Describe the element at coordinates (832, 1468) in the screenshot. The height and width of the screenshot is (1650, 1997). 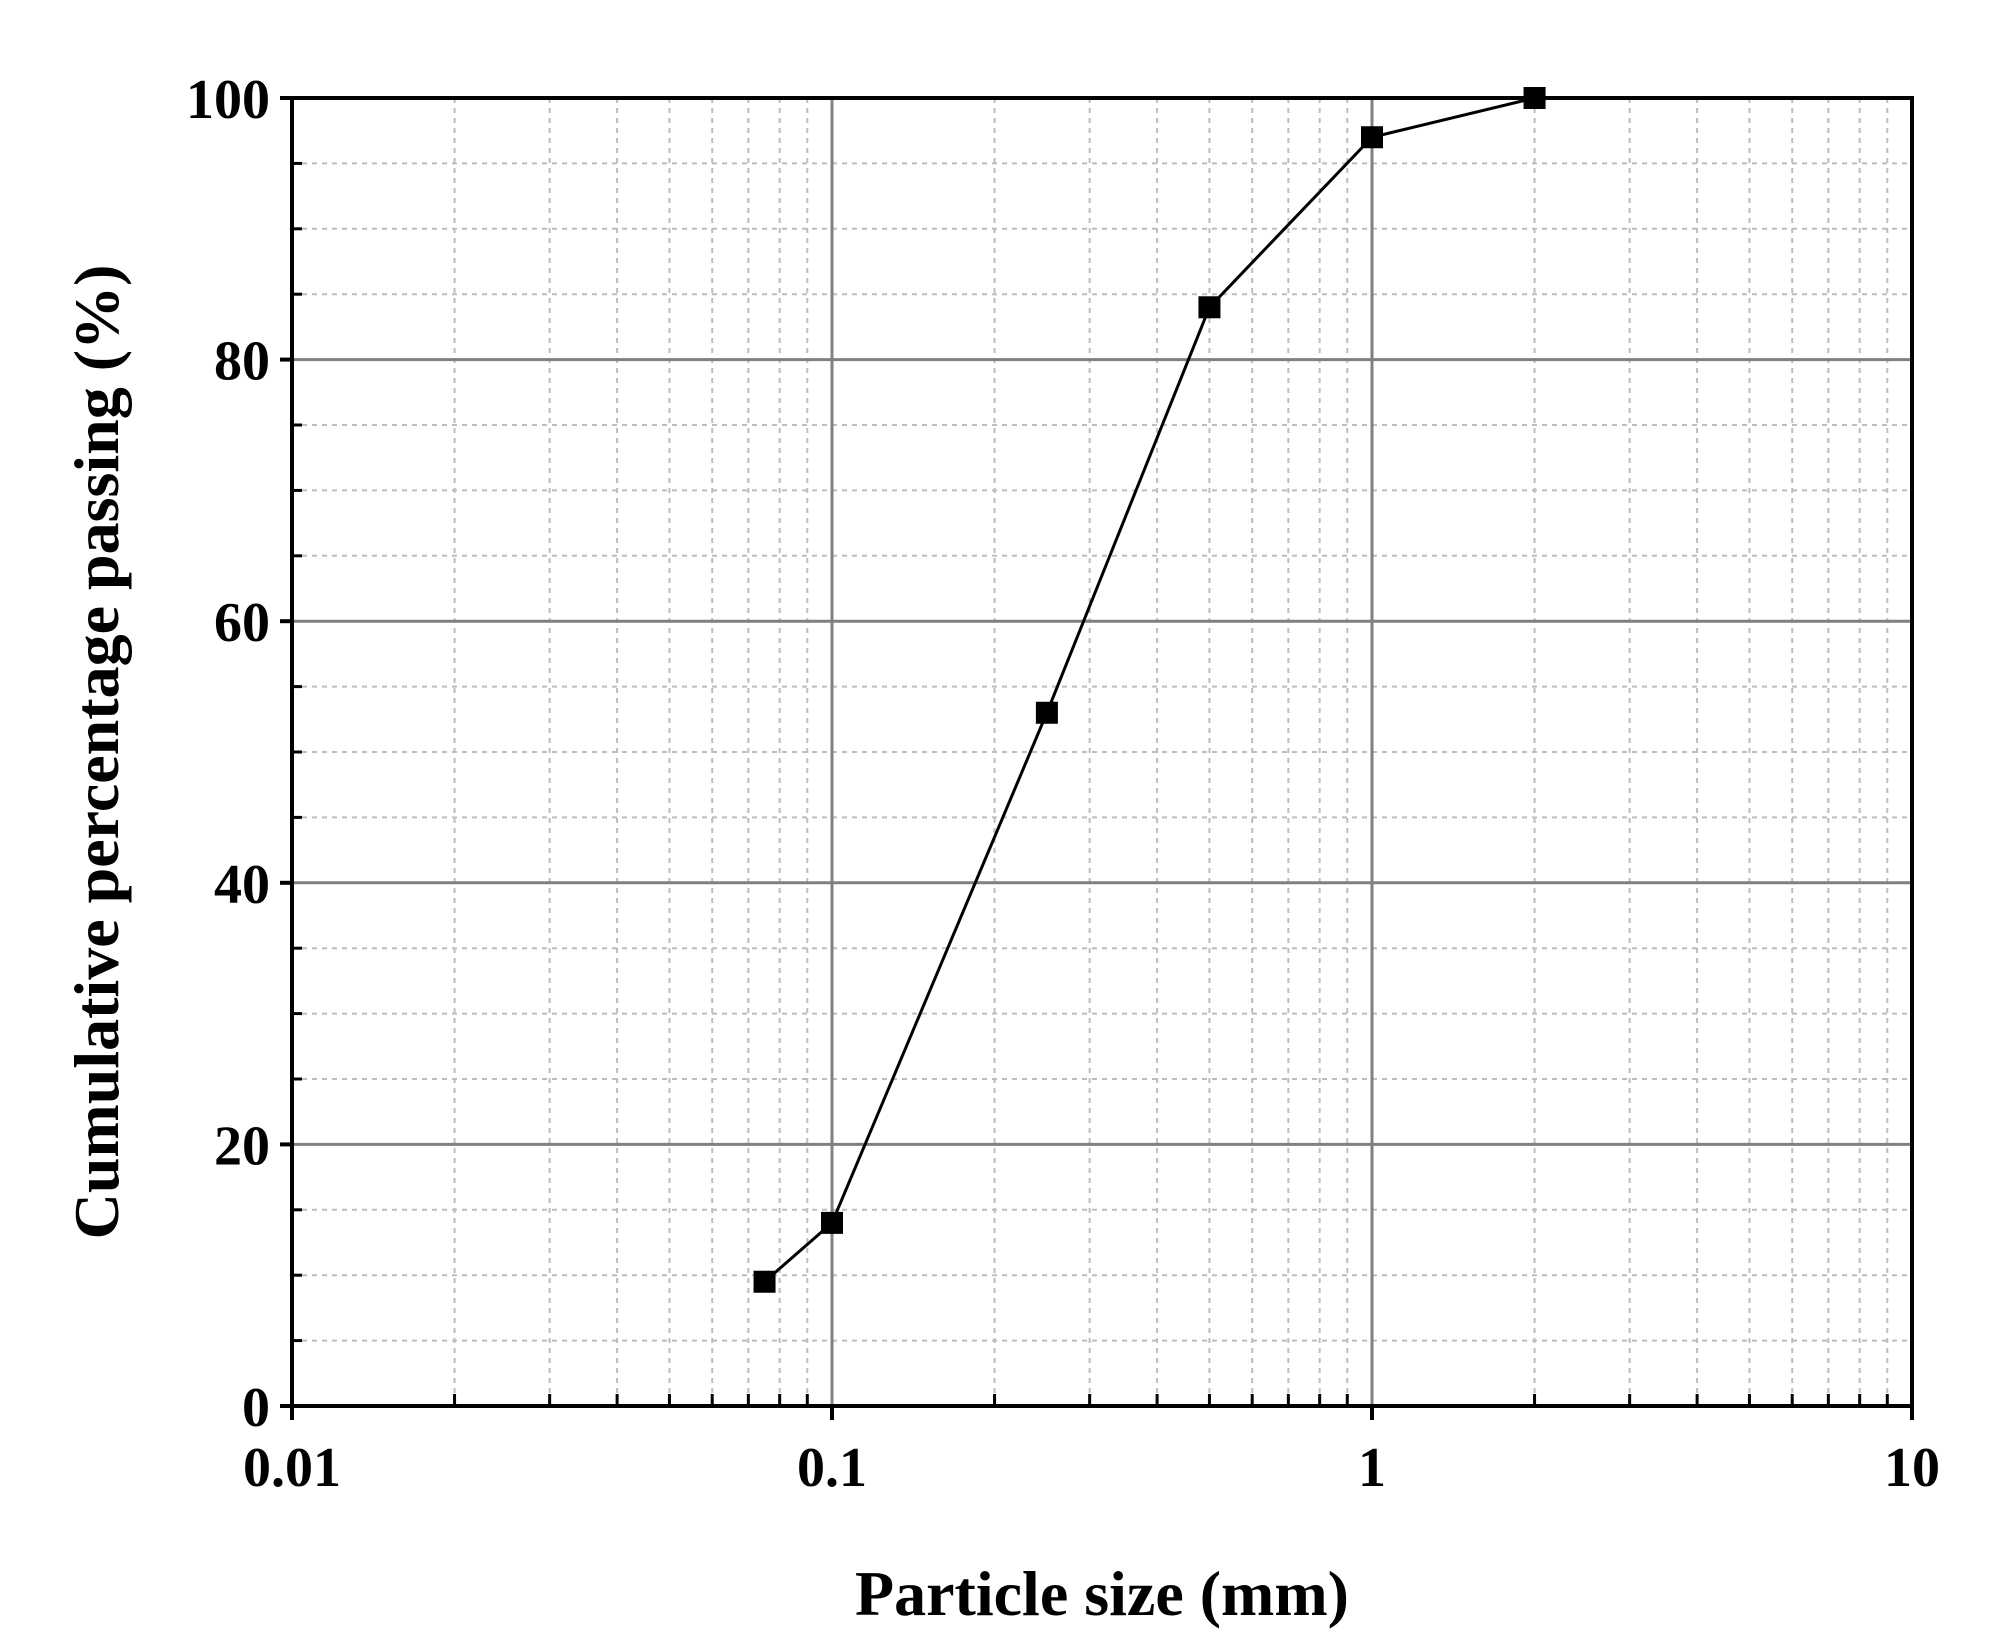
I see `x-tick-label: 0.1` at that location.